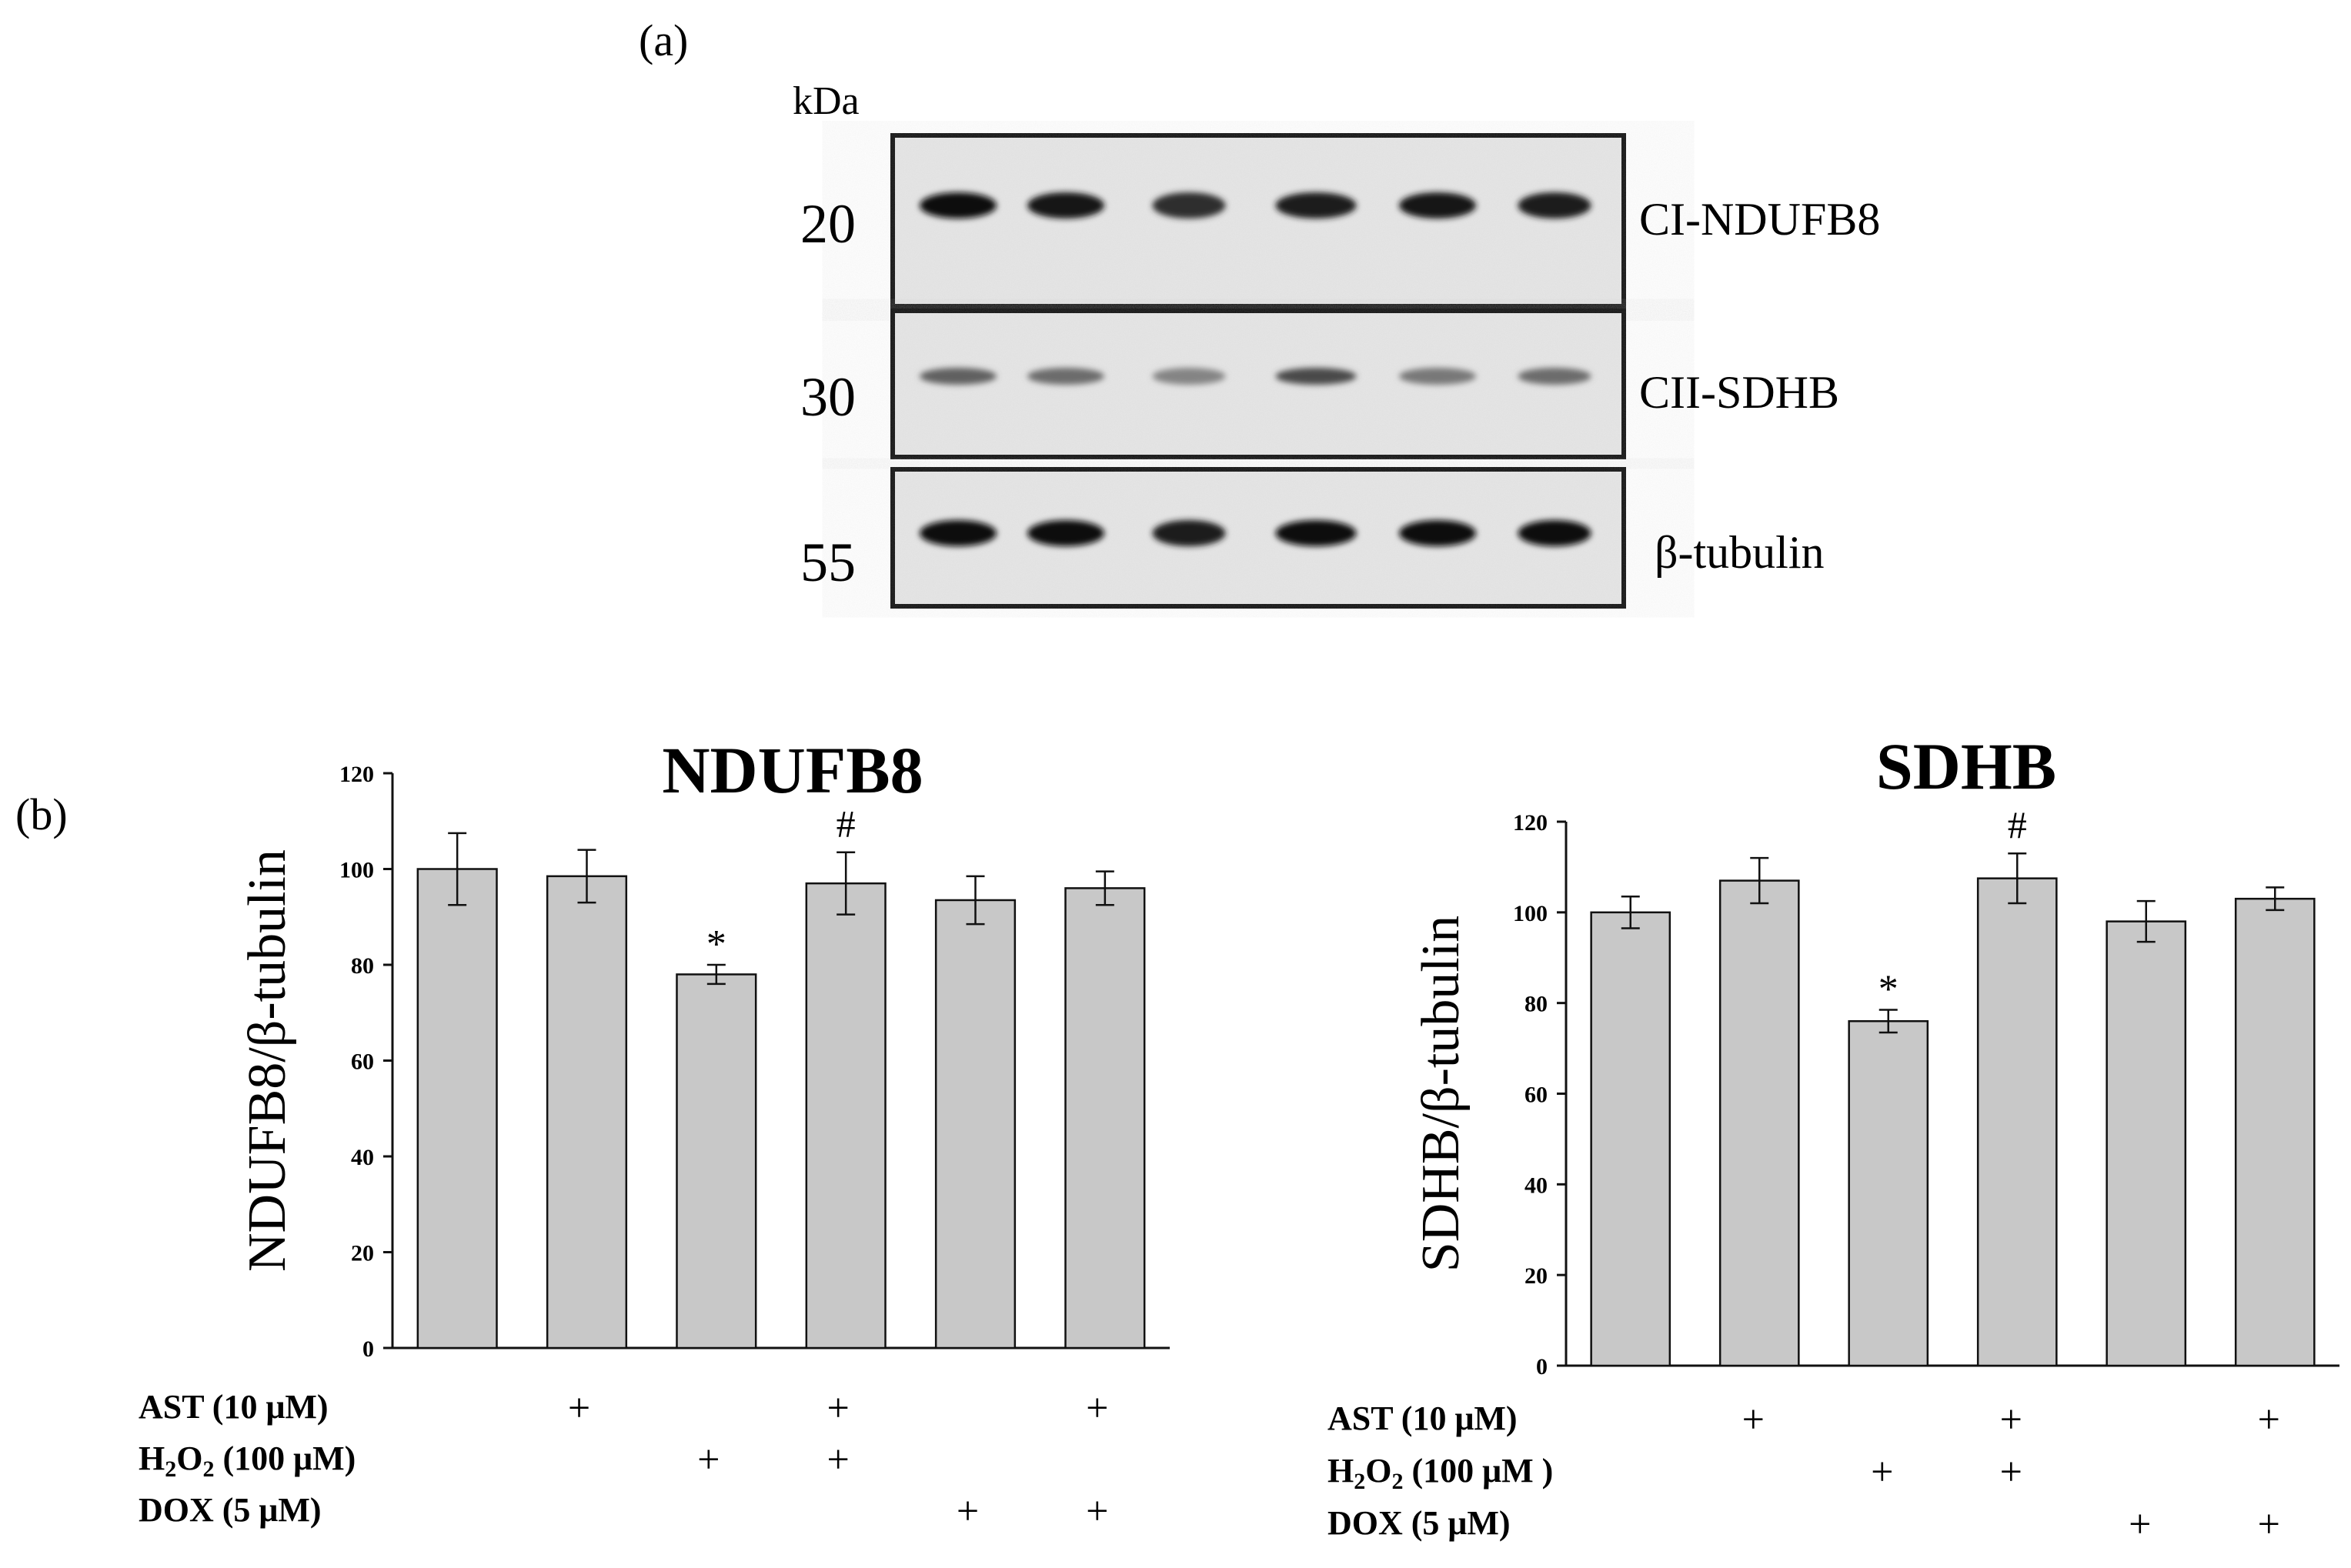 The height and width of the screenshot is (1568, 2351). I want to click on chart-title: NDUFB8, so click(793, 770).